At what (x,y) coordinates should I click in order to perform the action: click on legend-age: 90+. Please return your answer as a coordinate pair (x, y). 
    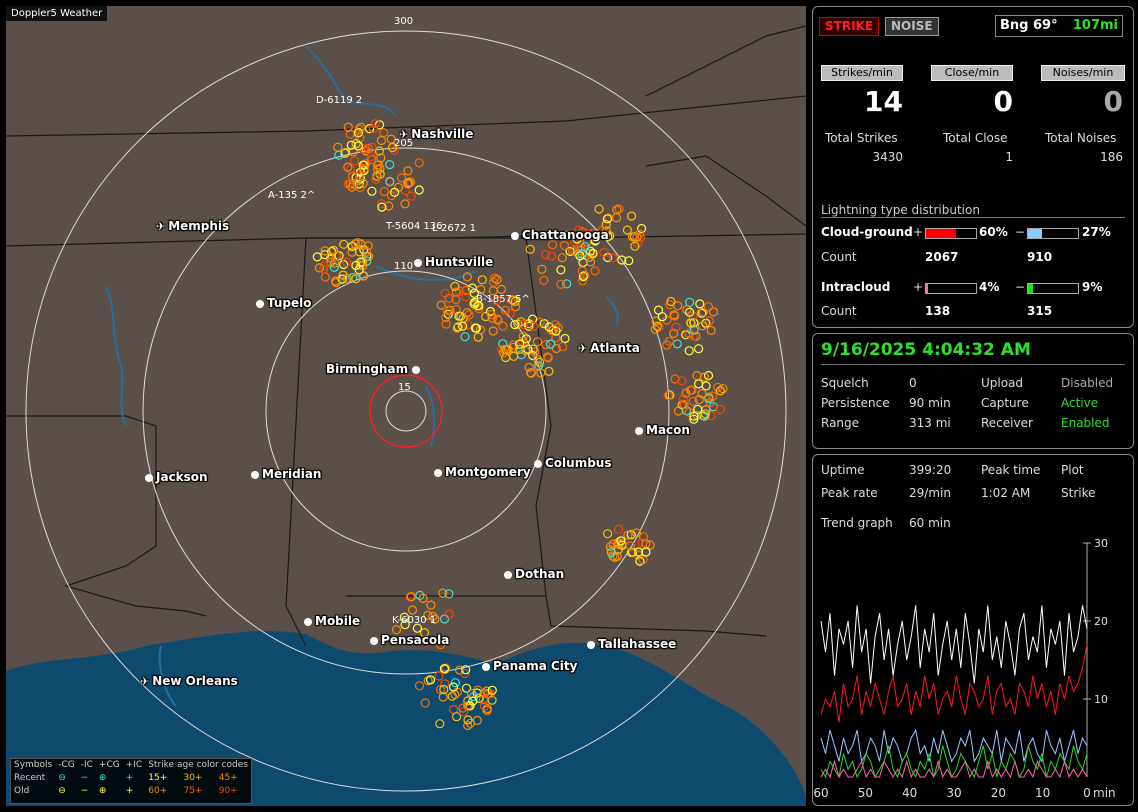
    Looking at the image, I should click on (228, 791).